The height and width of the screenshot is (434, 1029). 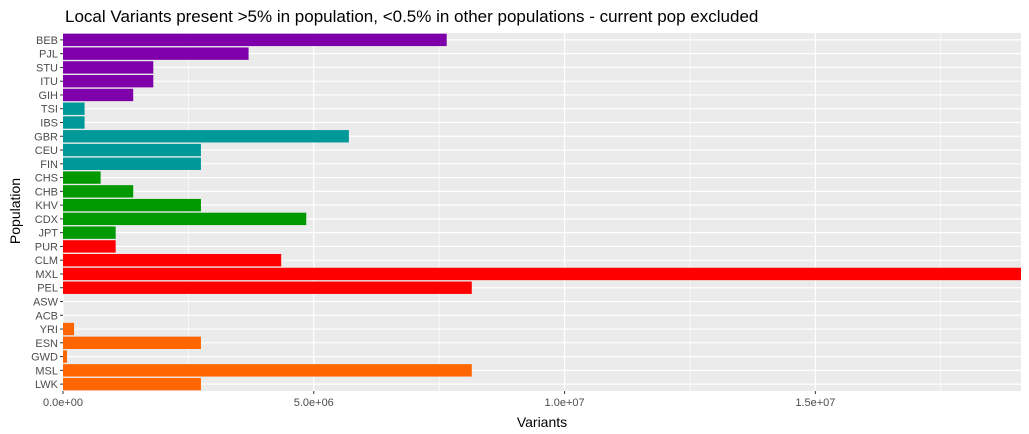 I want to click on bar-itu, so click(x=108, y=81).